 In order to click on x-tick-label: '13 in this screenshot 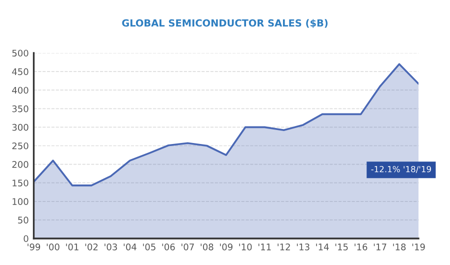, I will do `click(303, 247)`.